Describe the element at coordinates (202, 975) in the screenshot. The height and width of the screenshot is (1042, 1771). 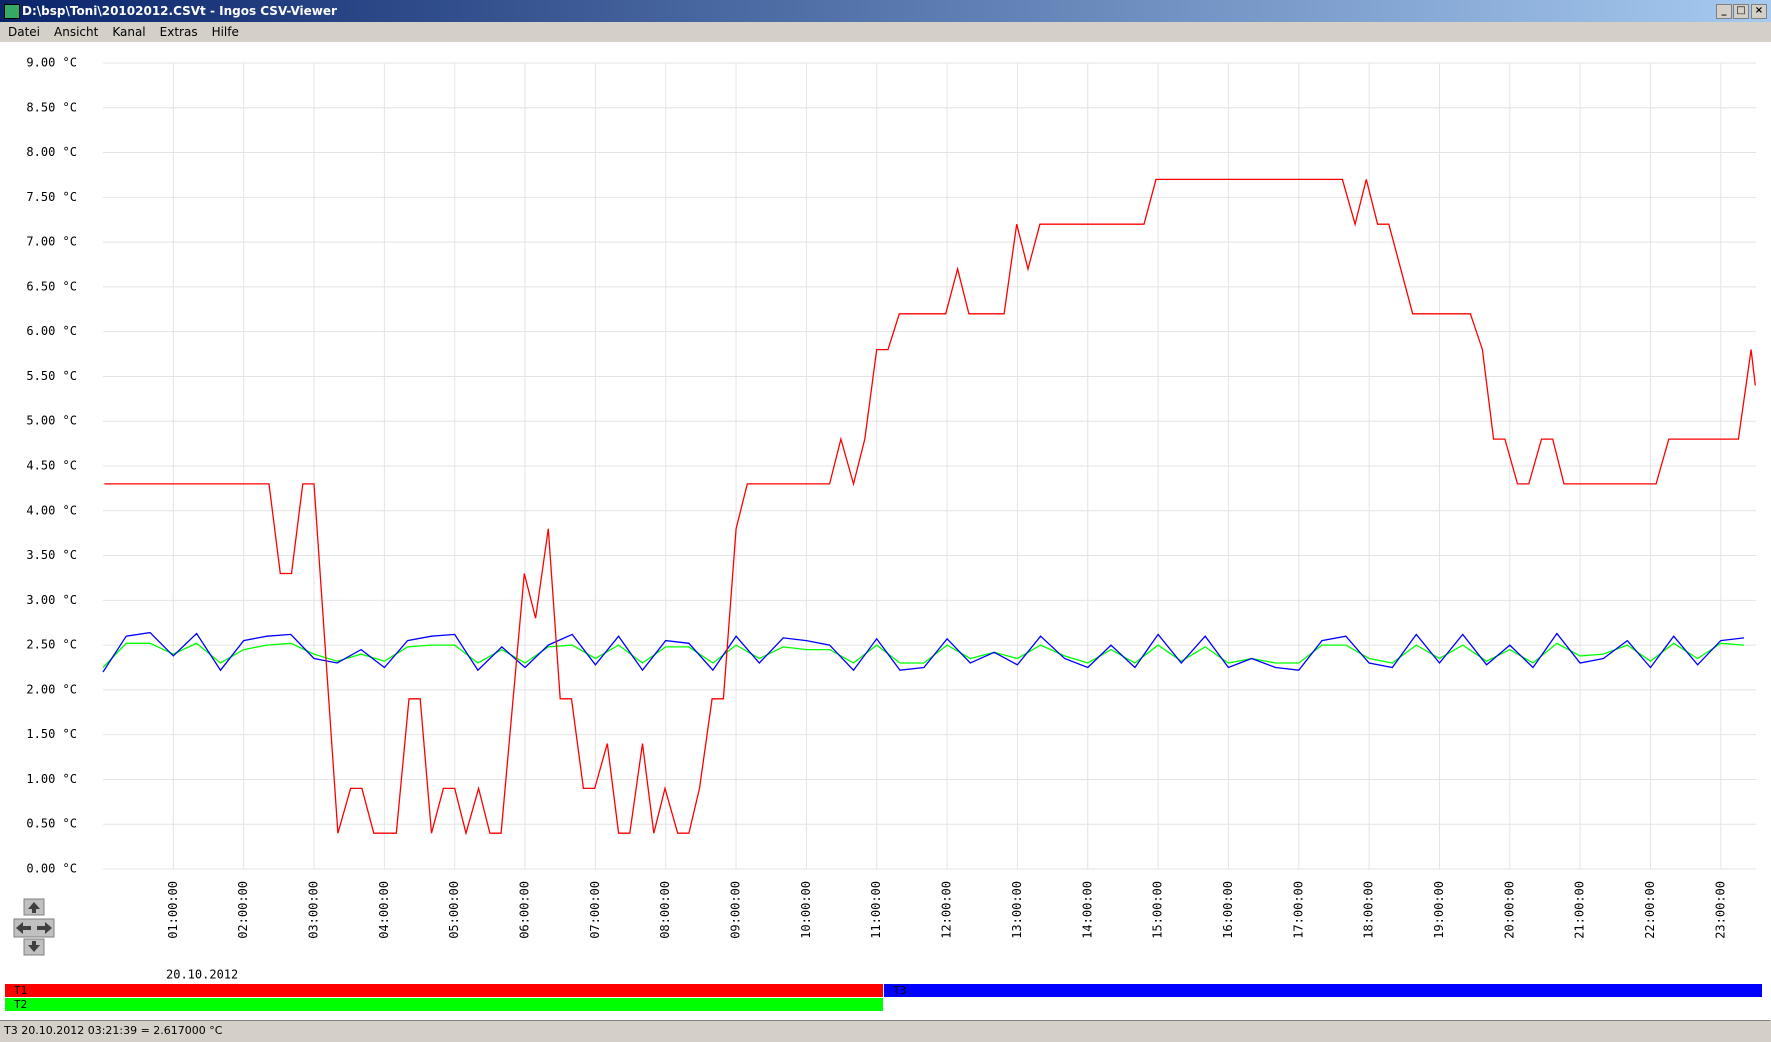
I see `date-label: 20.10.2012` at that location.